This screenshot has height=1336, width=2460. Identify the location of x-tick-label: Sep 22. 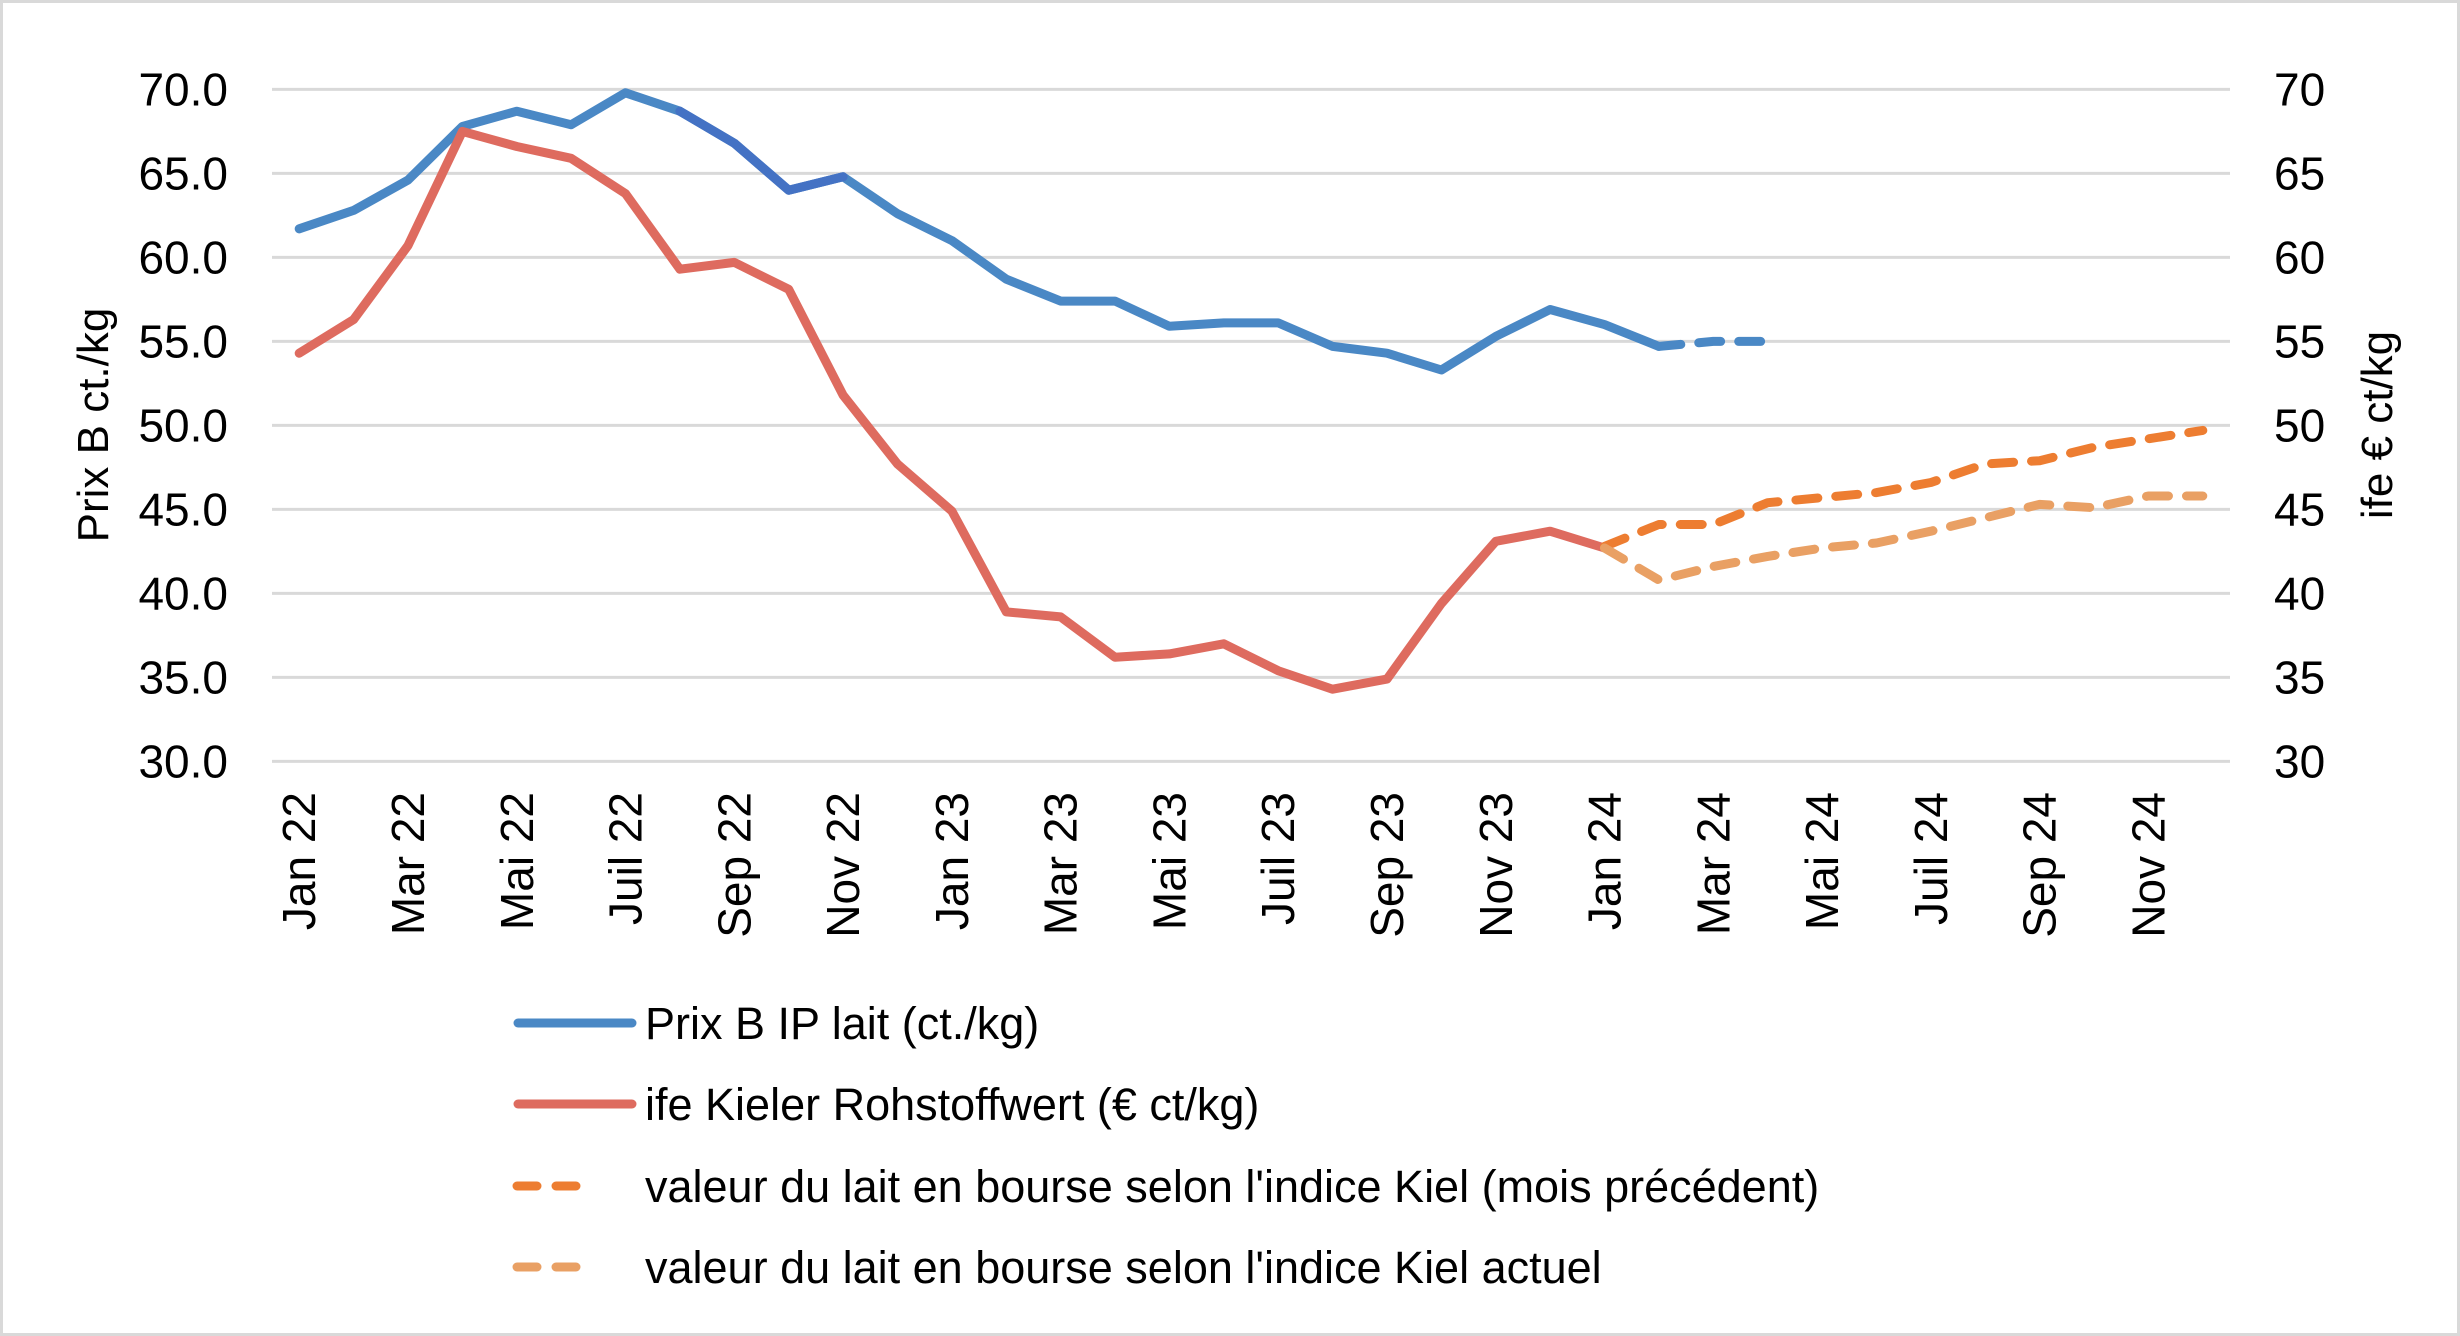
(734, 865).